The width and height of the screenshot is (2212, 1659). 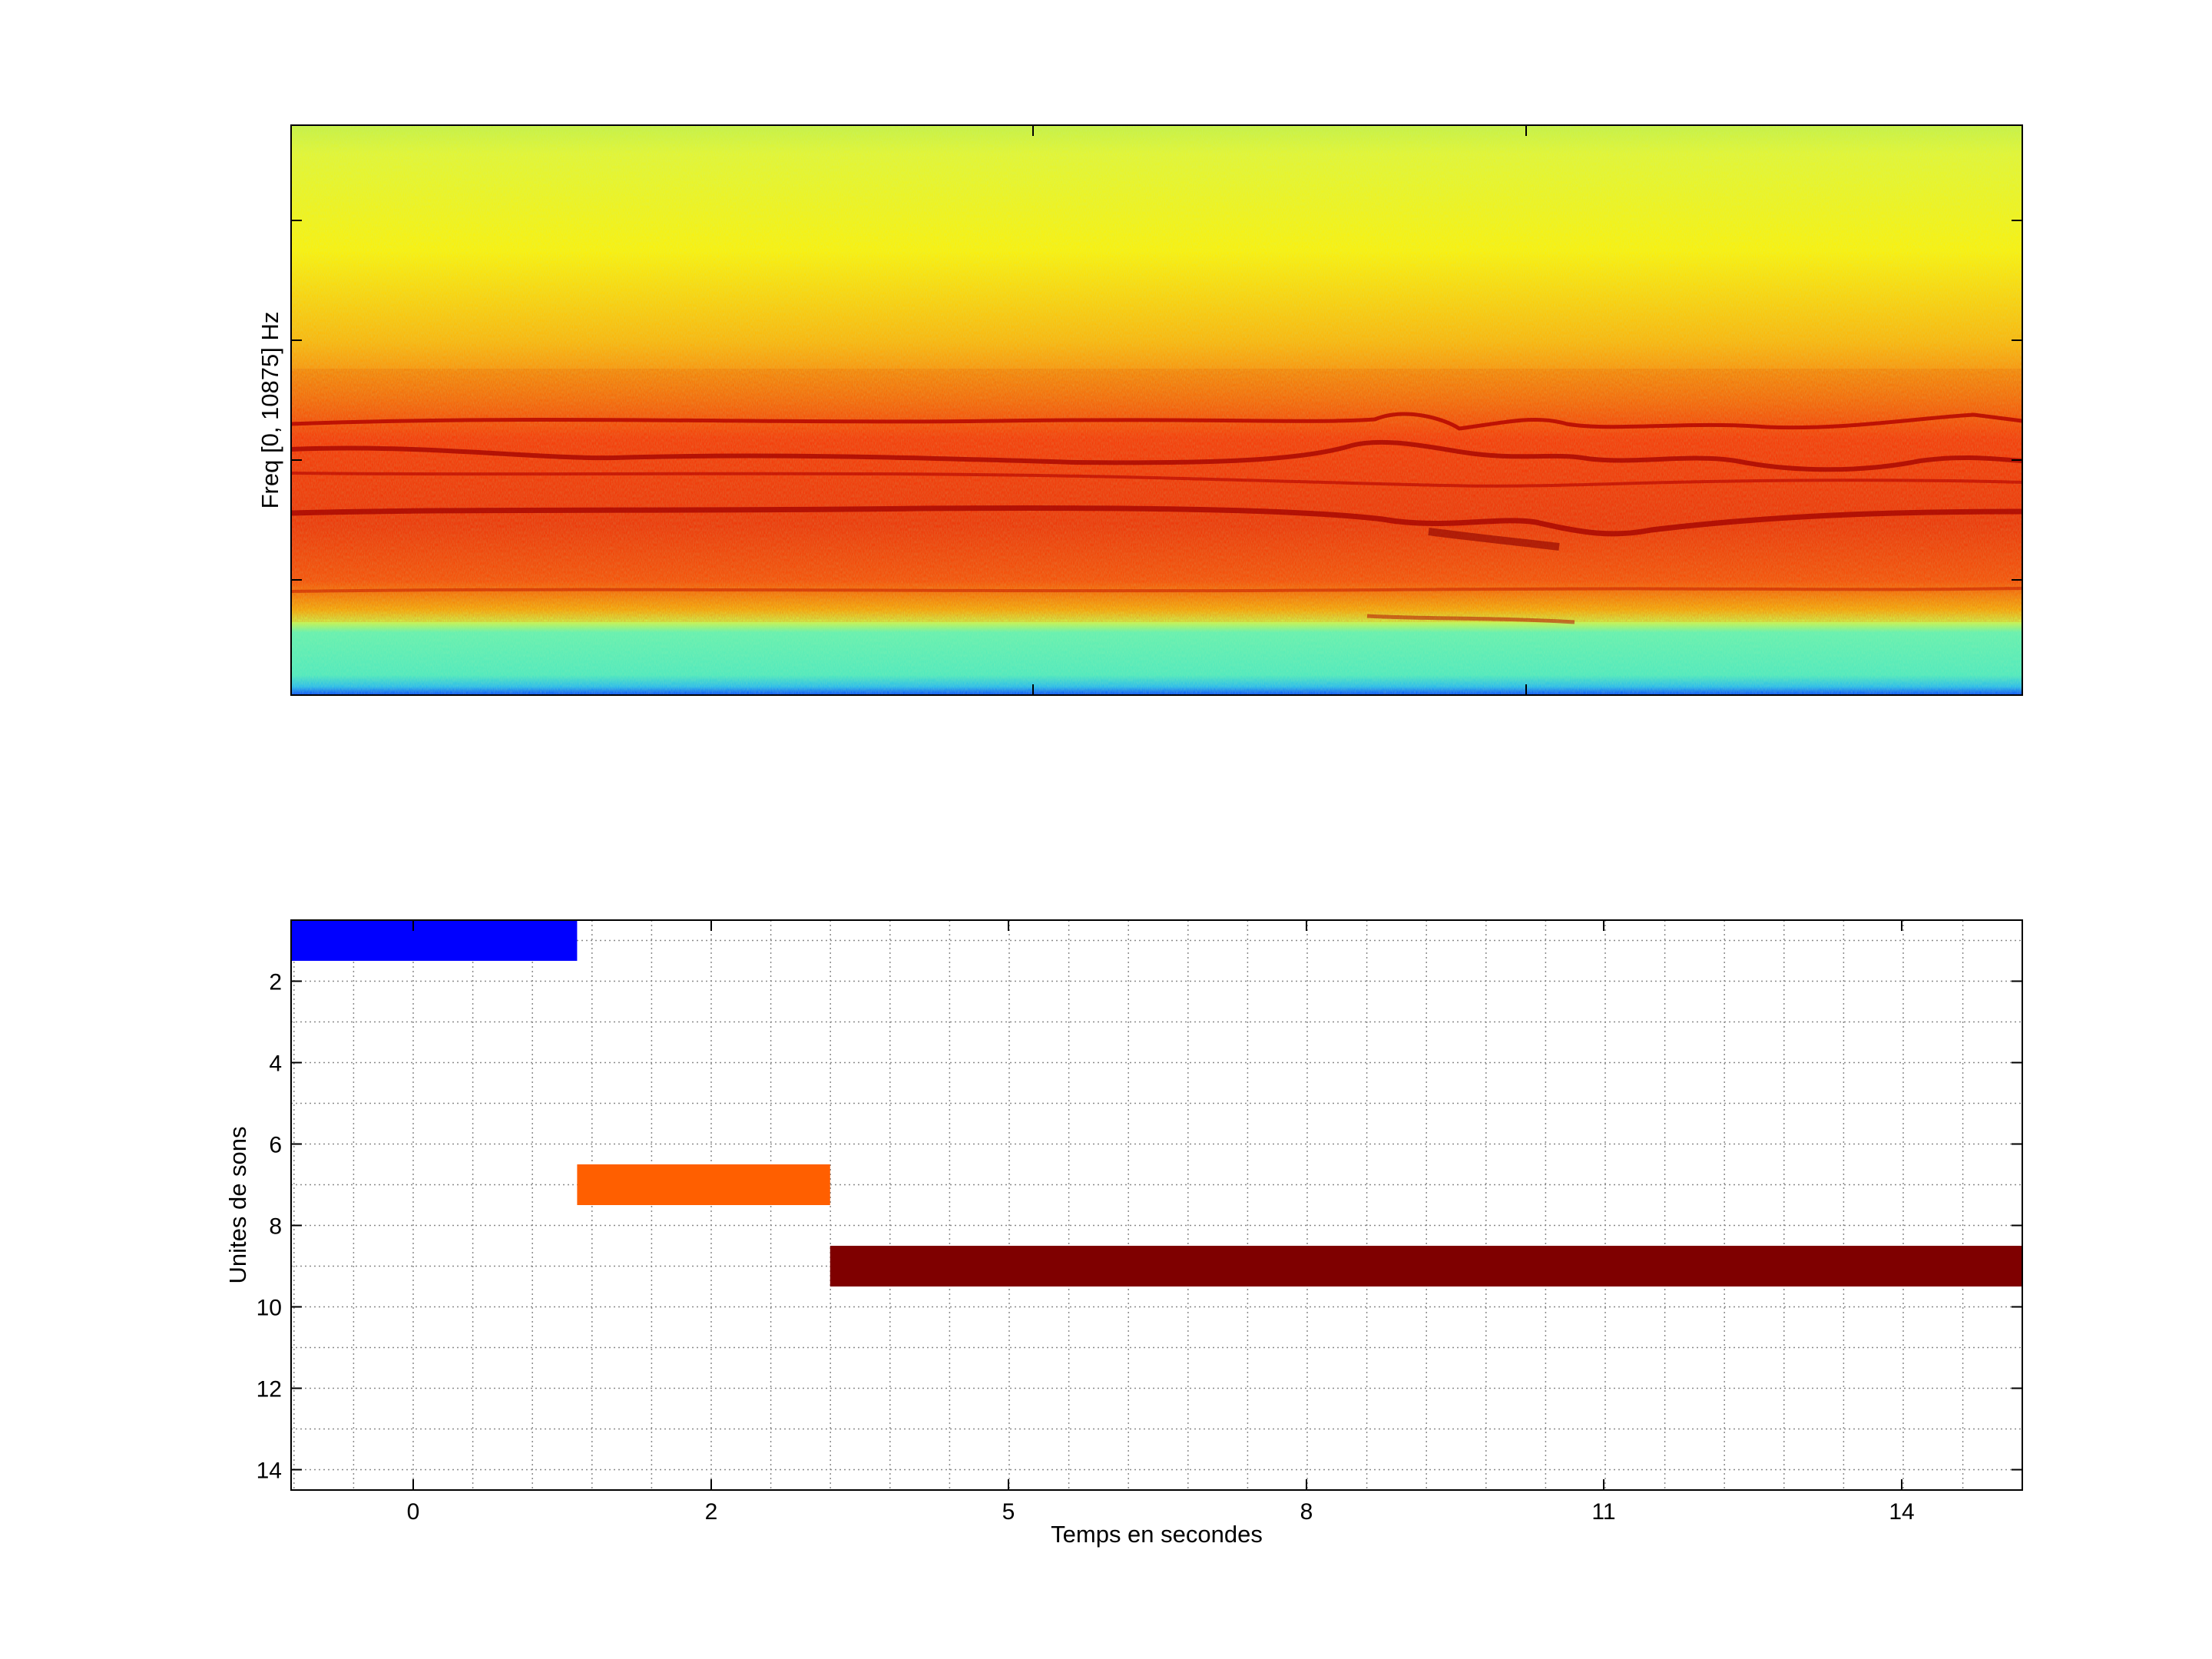 What do you see at coordinates (1902, 1512) in the screenshot?
I see `x-tick-label: 14` at bounding box center [1902, 1512].